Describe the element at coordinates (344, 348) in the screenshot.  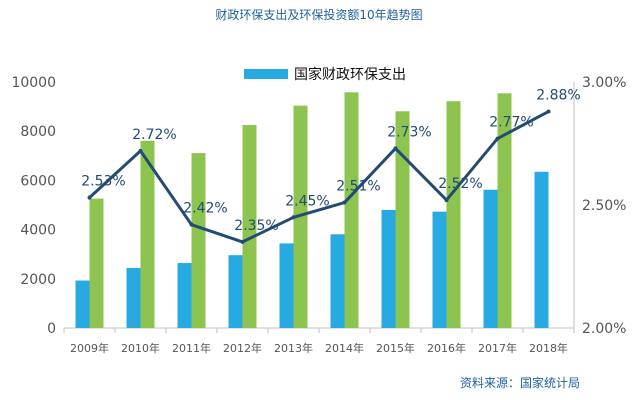
I see `x-tick-label: 2014年` at that location.